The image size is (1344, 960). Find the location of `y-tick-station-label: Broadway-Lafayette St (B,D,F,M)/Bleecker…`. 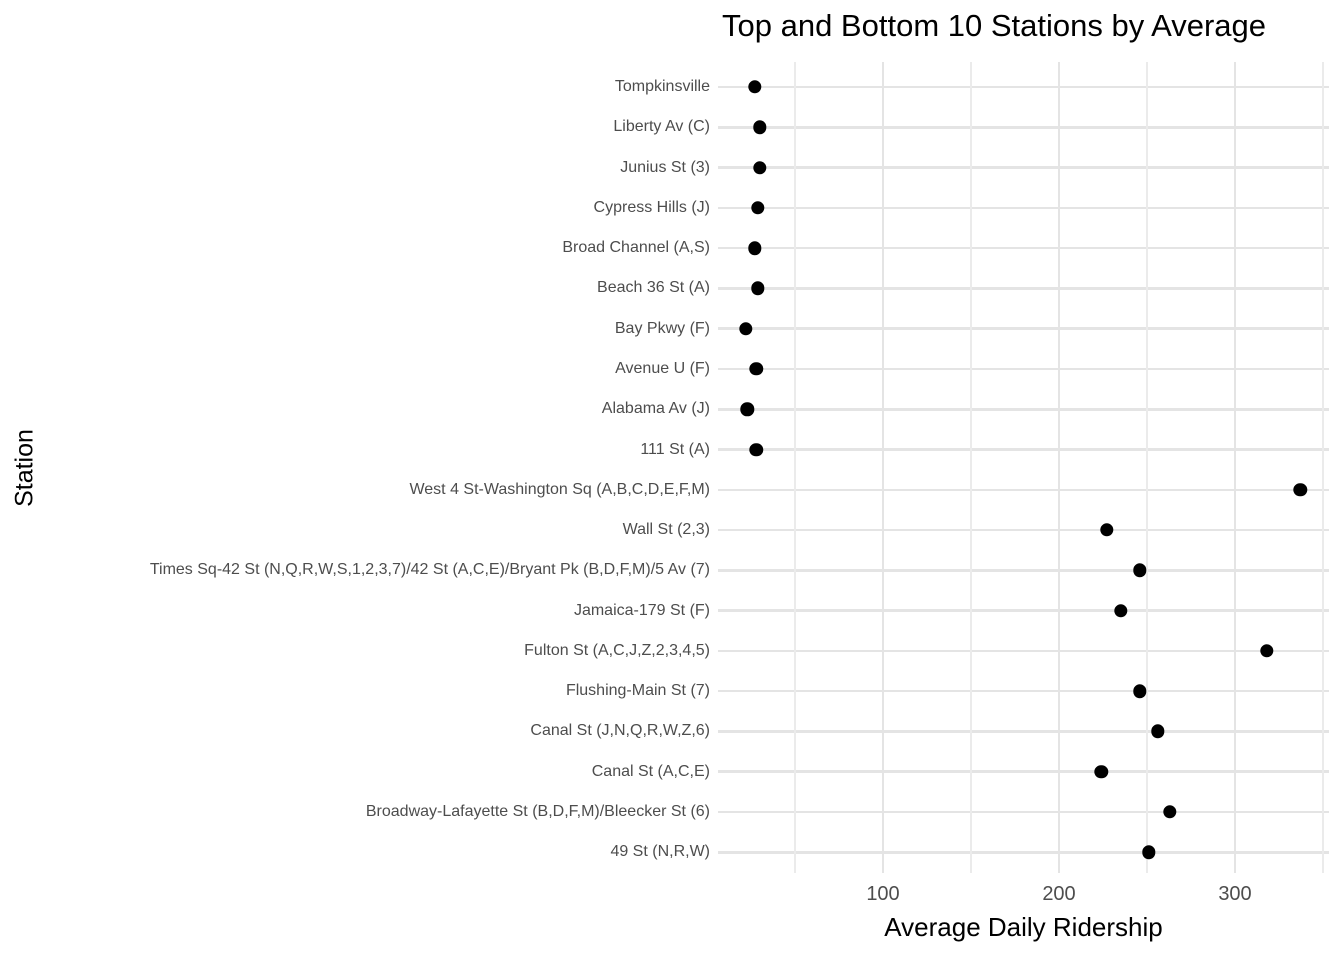

y-tick-station-label: Broadway-Lafayette St (B,D,F,M)/Bleecker… is located at coordinates (537, 812).